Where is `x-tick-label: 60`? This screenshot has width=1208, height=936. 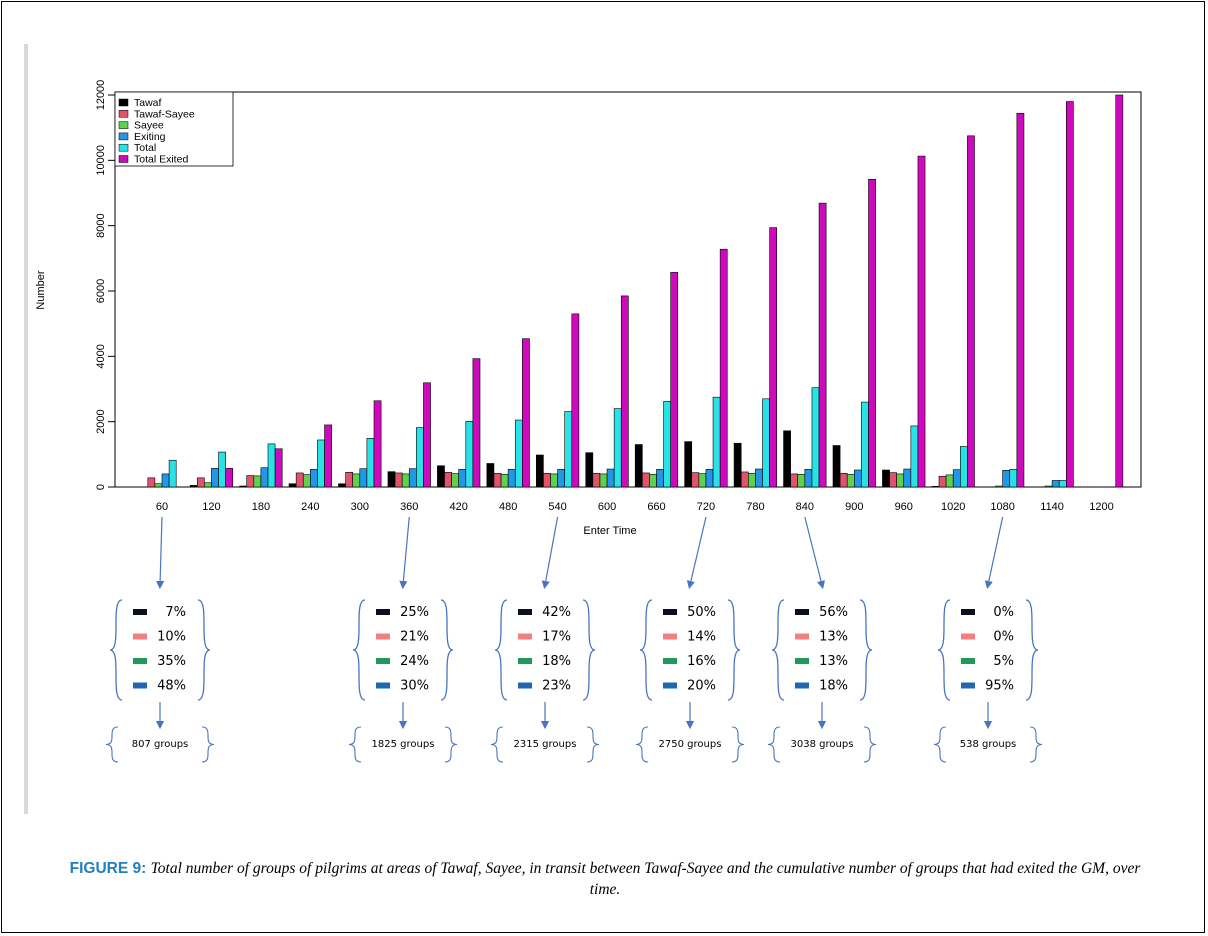 x-tick-label: 60 is located at coordinates (162, 507).